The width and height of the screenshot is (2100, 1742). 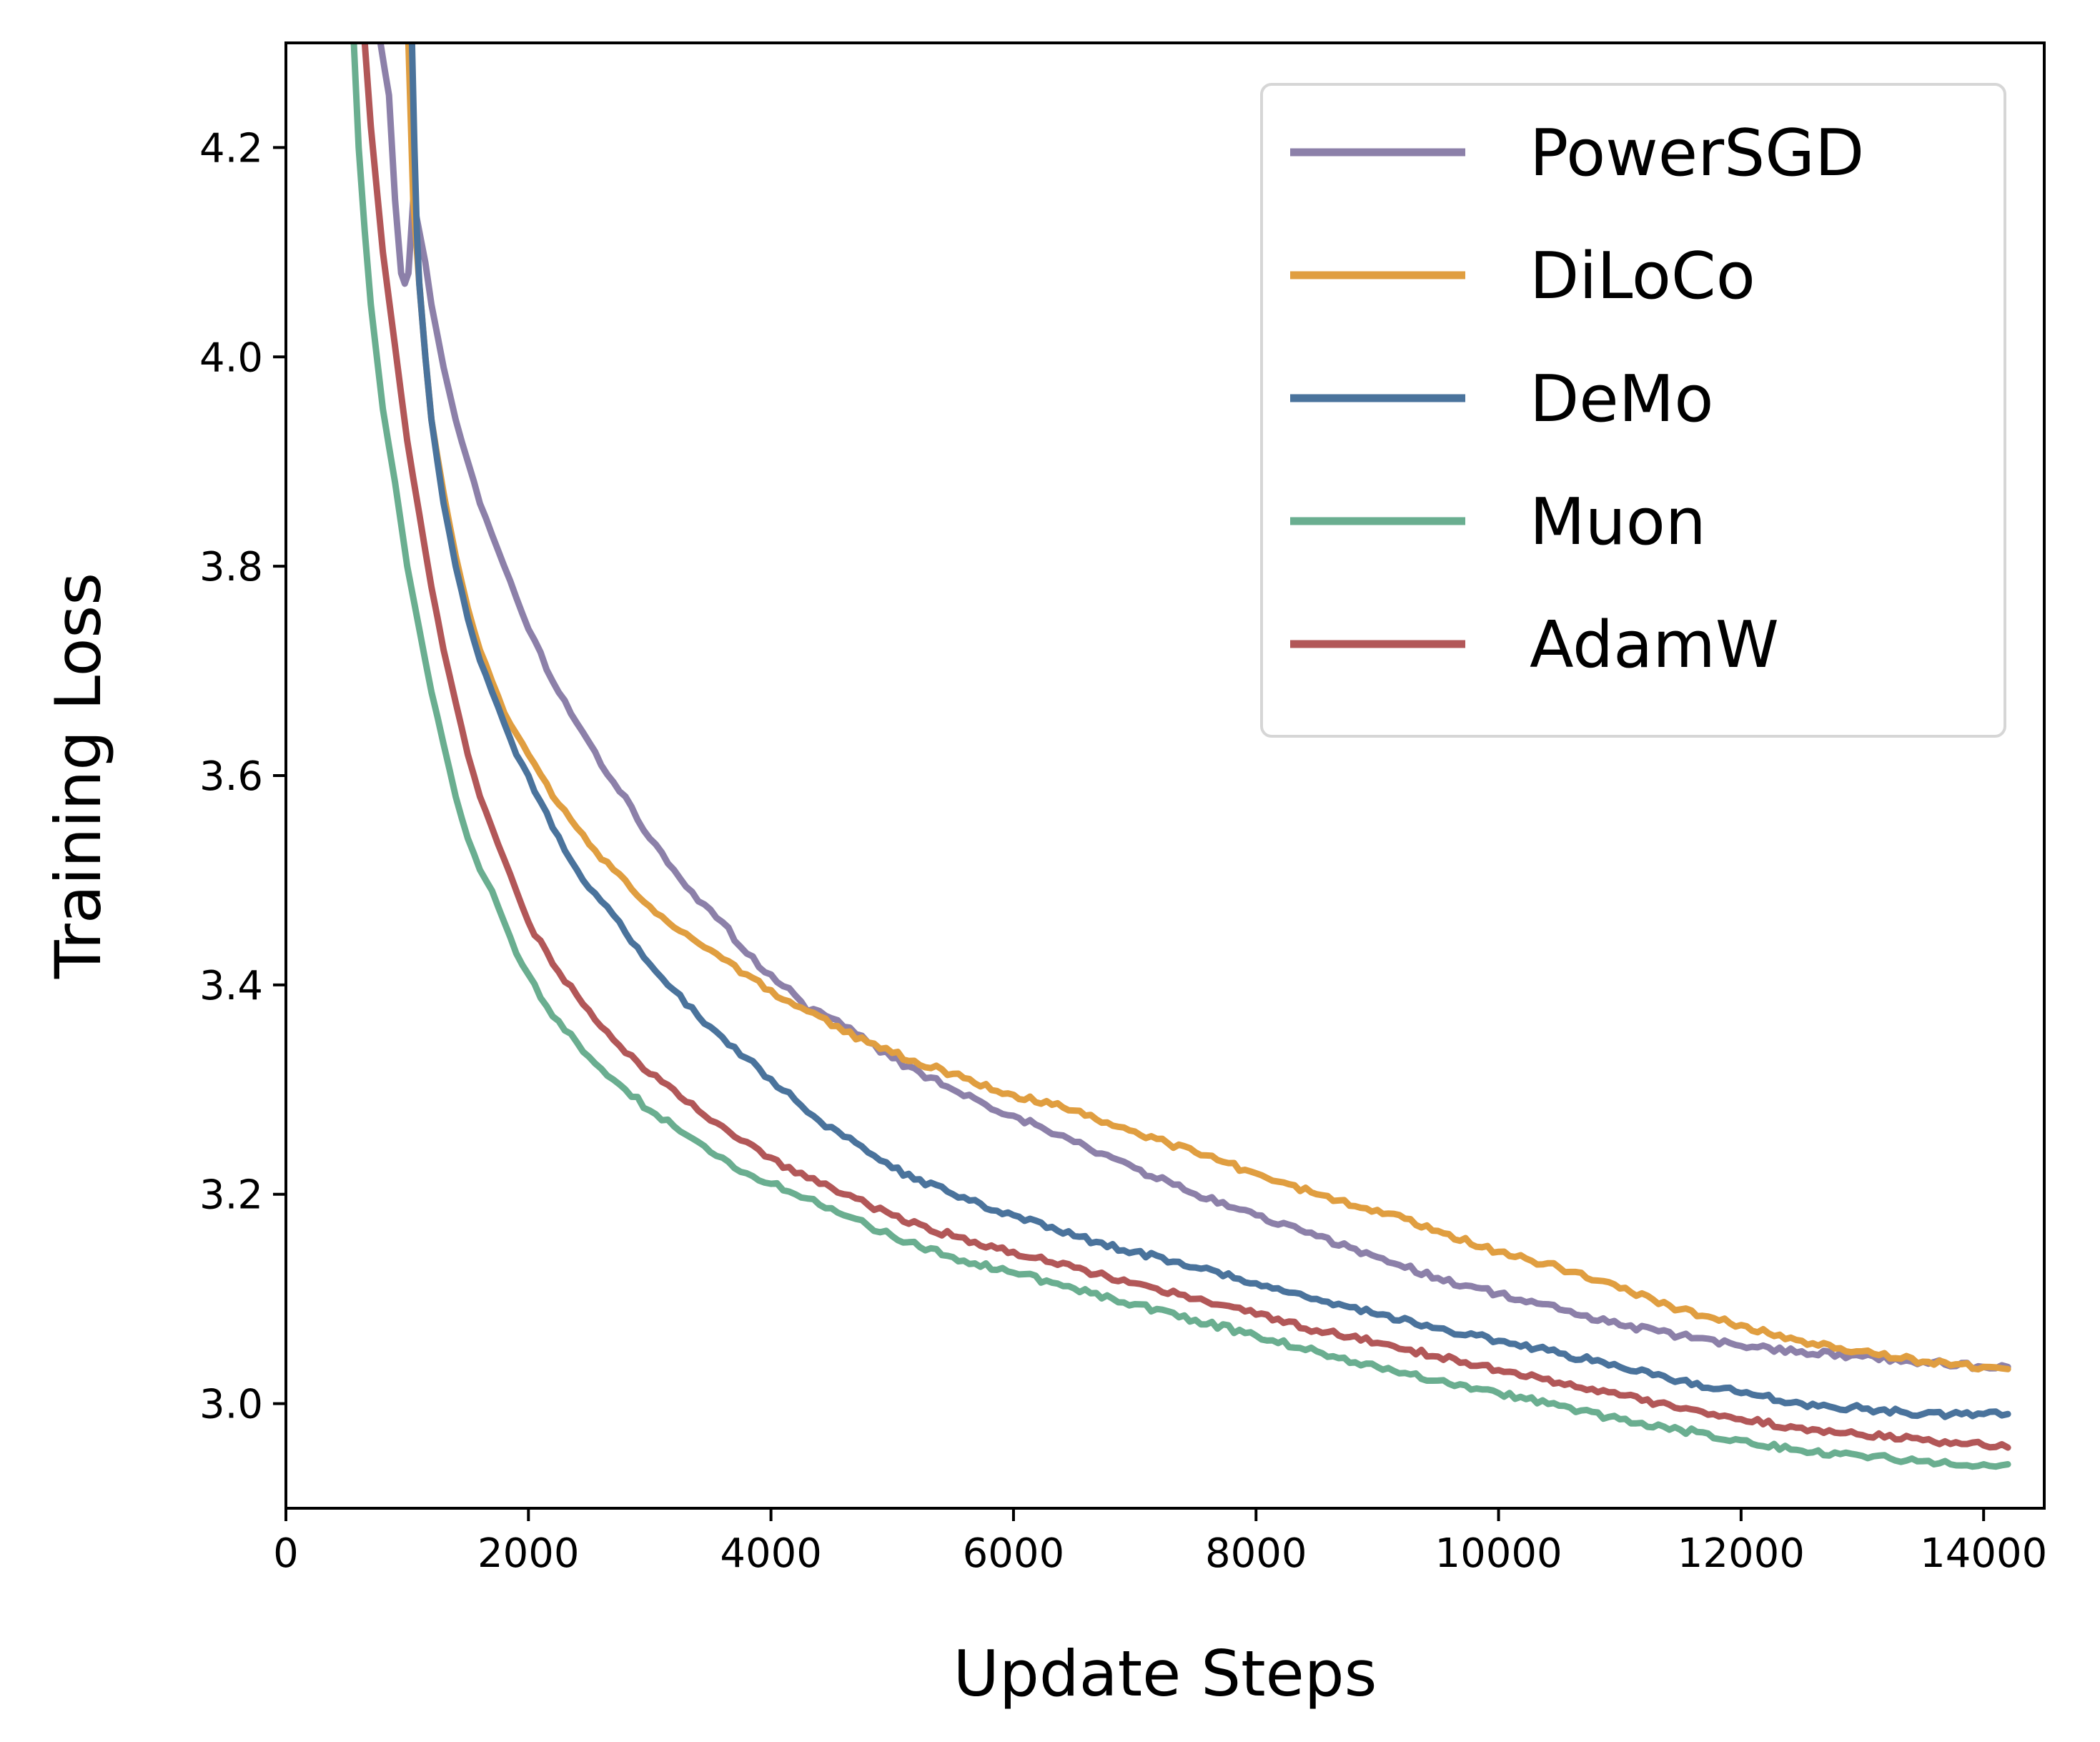 What do you see at coordinates (231, 148) in the screenshot?
I see `y-tick-label: 4.2` at bounding box center [231, 148].